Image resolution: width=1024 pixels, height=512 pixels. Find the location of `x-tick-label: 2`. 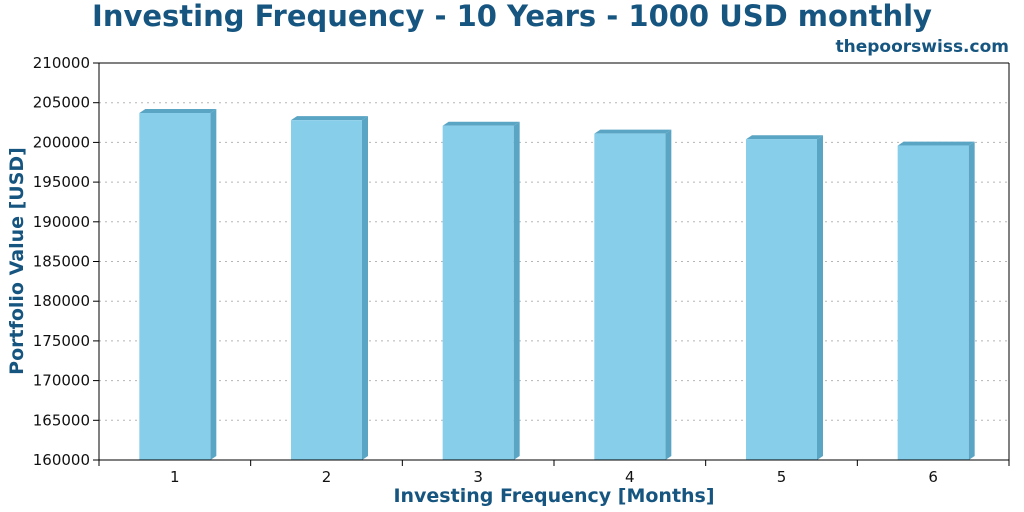

x-tick-label: 2 is located at coordinates (327, 477).